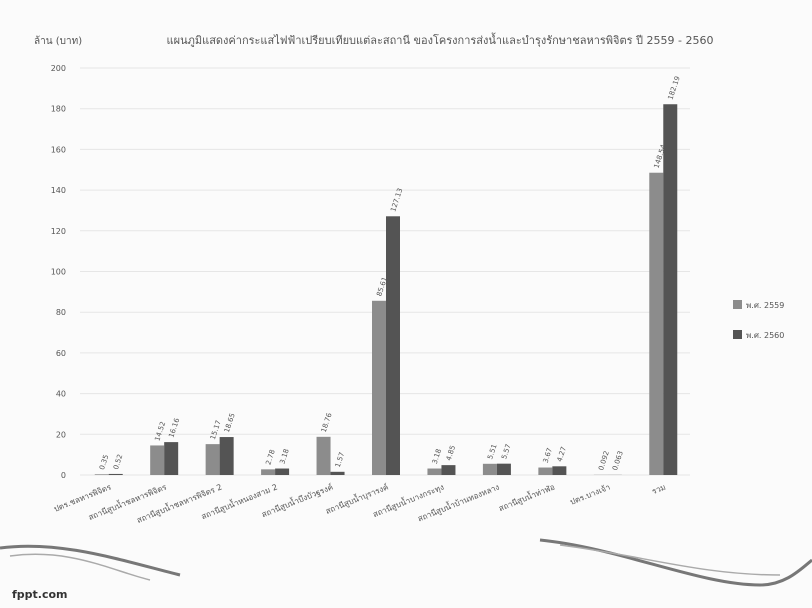  What do you see at coordinates (58, 68) in the screenshot?
I see `y-tick-label: 200` at bounding box center [58, 68].